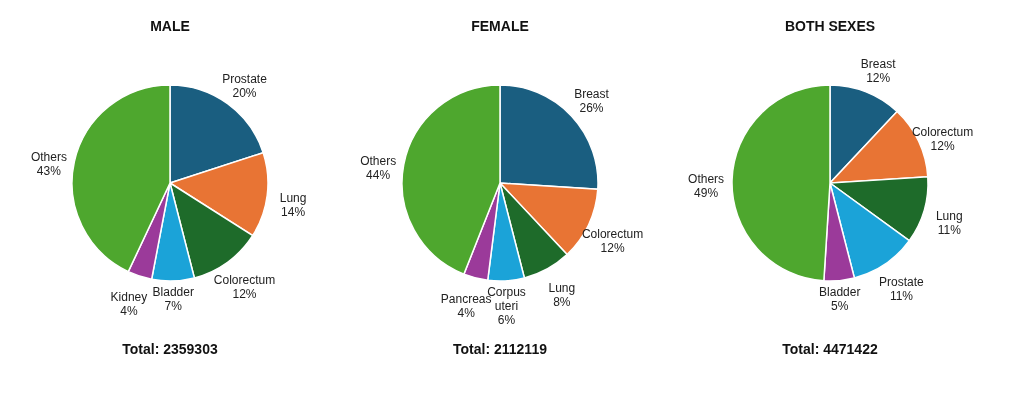  What do you see at coordinates (244, 92) in the screenshot?
I see `data-label: 20%` at bounding box center [244, 92].